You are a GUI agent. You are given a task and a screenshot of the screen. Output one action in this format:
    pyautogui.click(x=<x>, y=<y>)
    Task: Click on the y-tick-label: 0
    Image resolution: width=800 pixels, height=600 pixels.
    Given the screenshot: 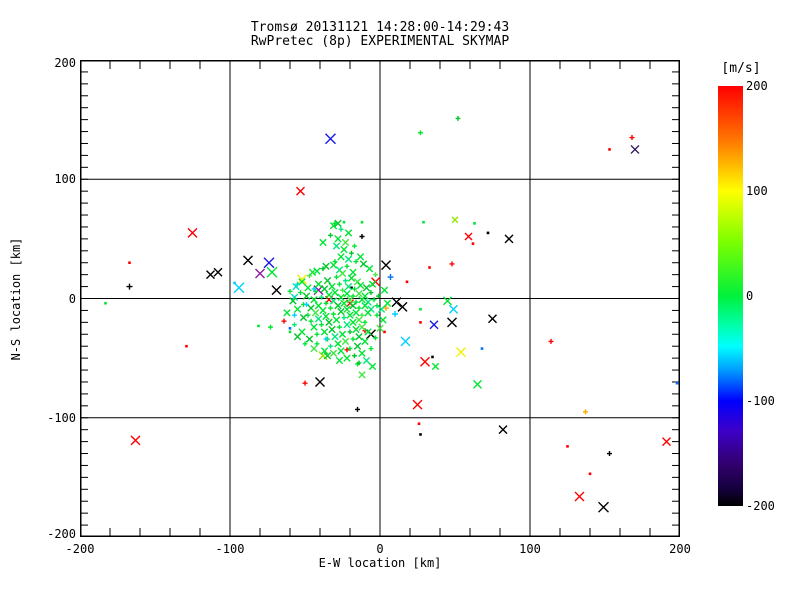 What is the action you would take?
    pyautogui.click(x=72, y=298)
    